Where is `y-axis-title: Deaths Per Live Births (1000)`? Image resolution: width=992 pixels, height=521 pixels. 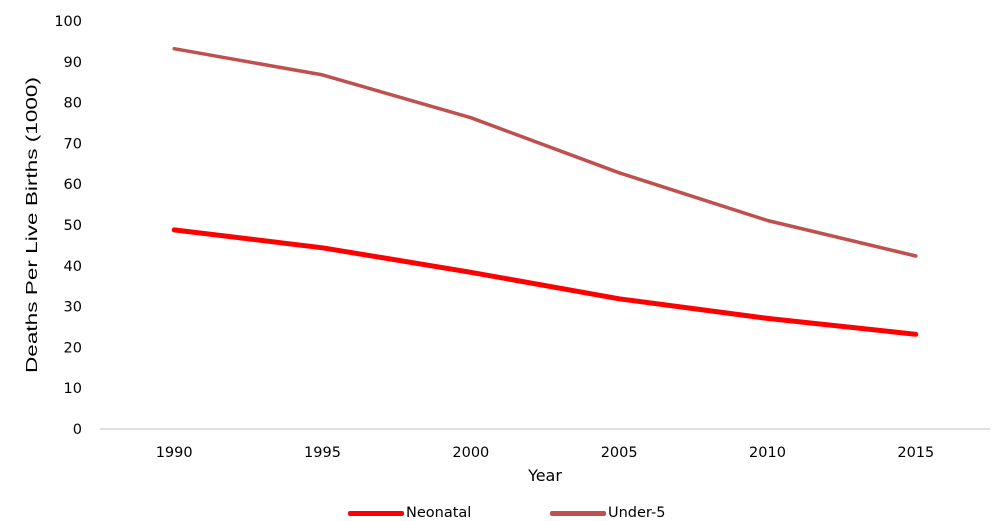
y-axis-title: Deaths Per Live Births (1000) is located at coordinates (32, 225).